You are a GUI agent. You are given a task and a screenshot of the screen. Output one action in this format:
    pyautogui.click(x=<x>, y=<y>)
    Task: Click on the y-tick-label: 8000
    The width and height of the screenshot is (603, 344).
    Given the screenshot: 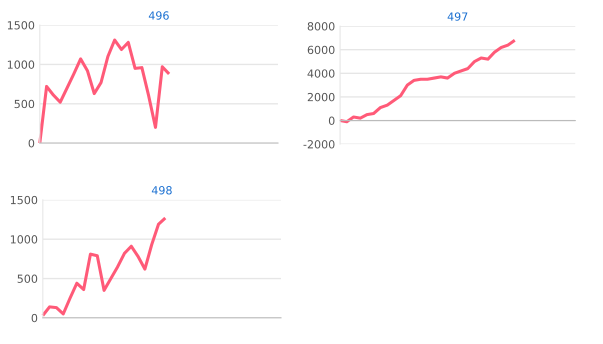 What is the action you would take?
    pyautogui.click(x=321, y=26)
    